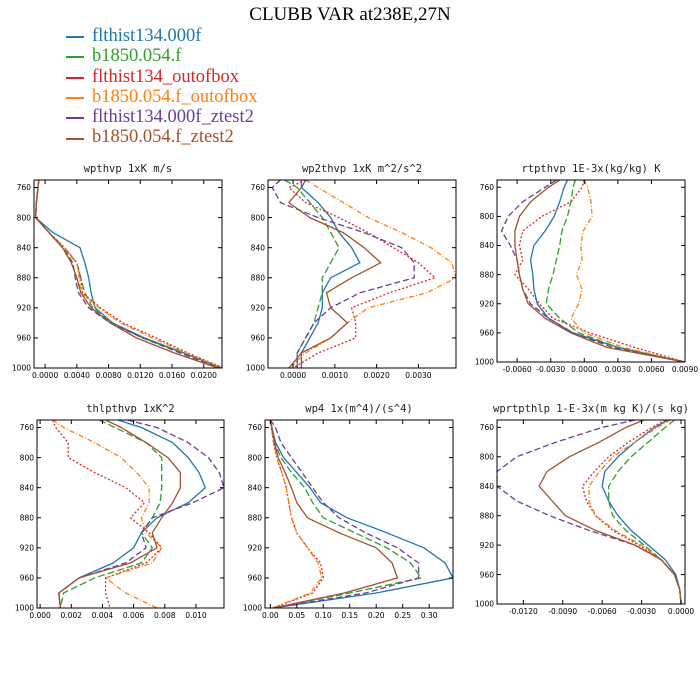  Describe the element at coordinates (108, 375) in the screenshot. I see `x-tick-label: 0.0080` at that location.